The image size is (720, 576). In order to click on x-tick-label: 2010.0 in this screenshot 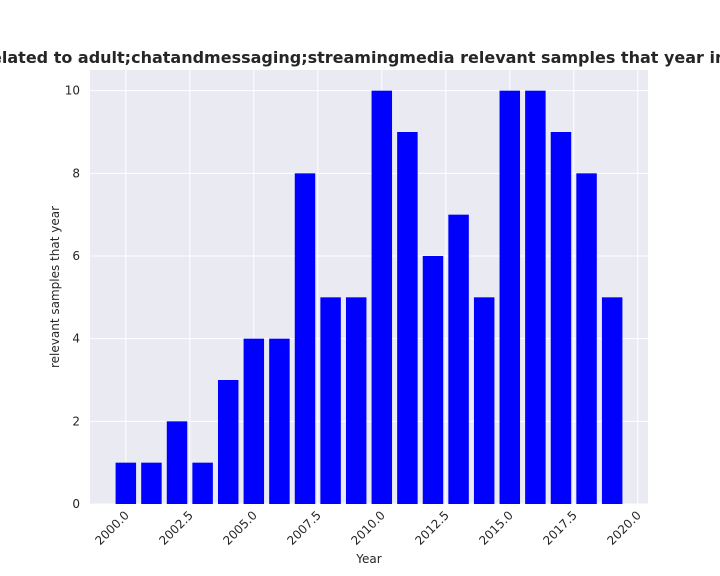, I will do `click(368, 528)`.